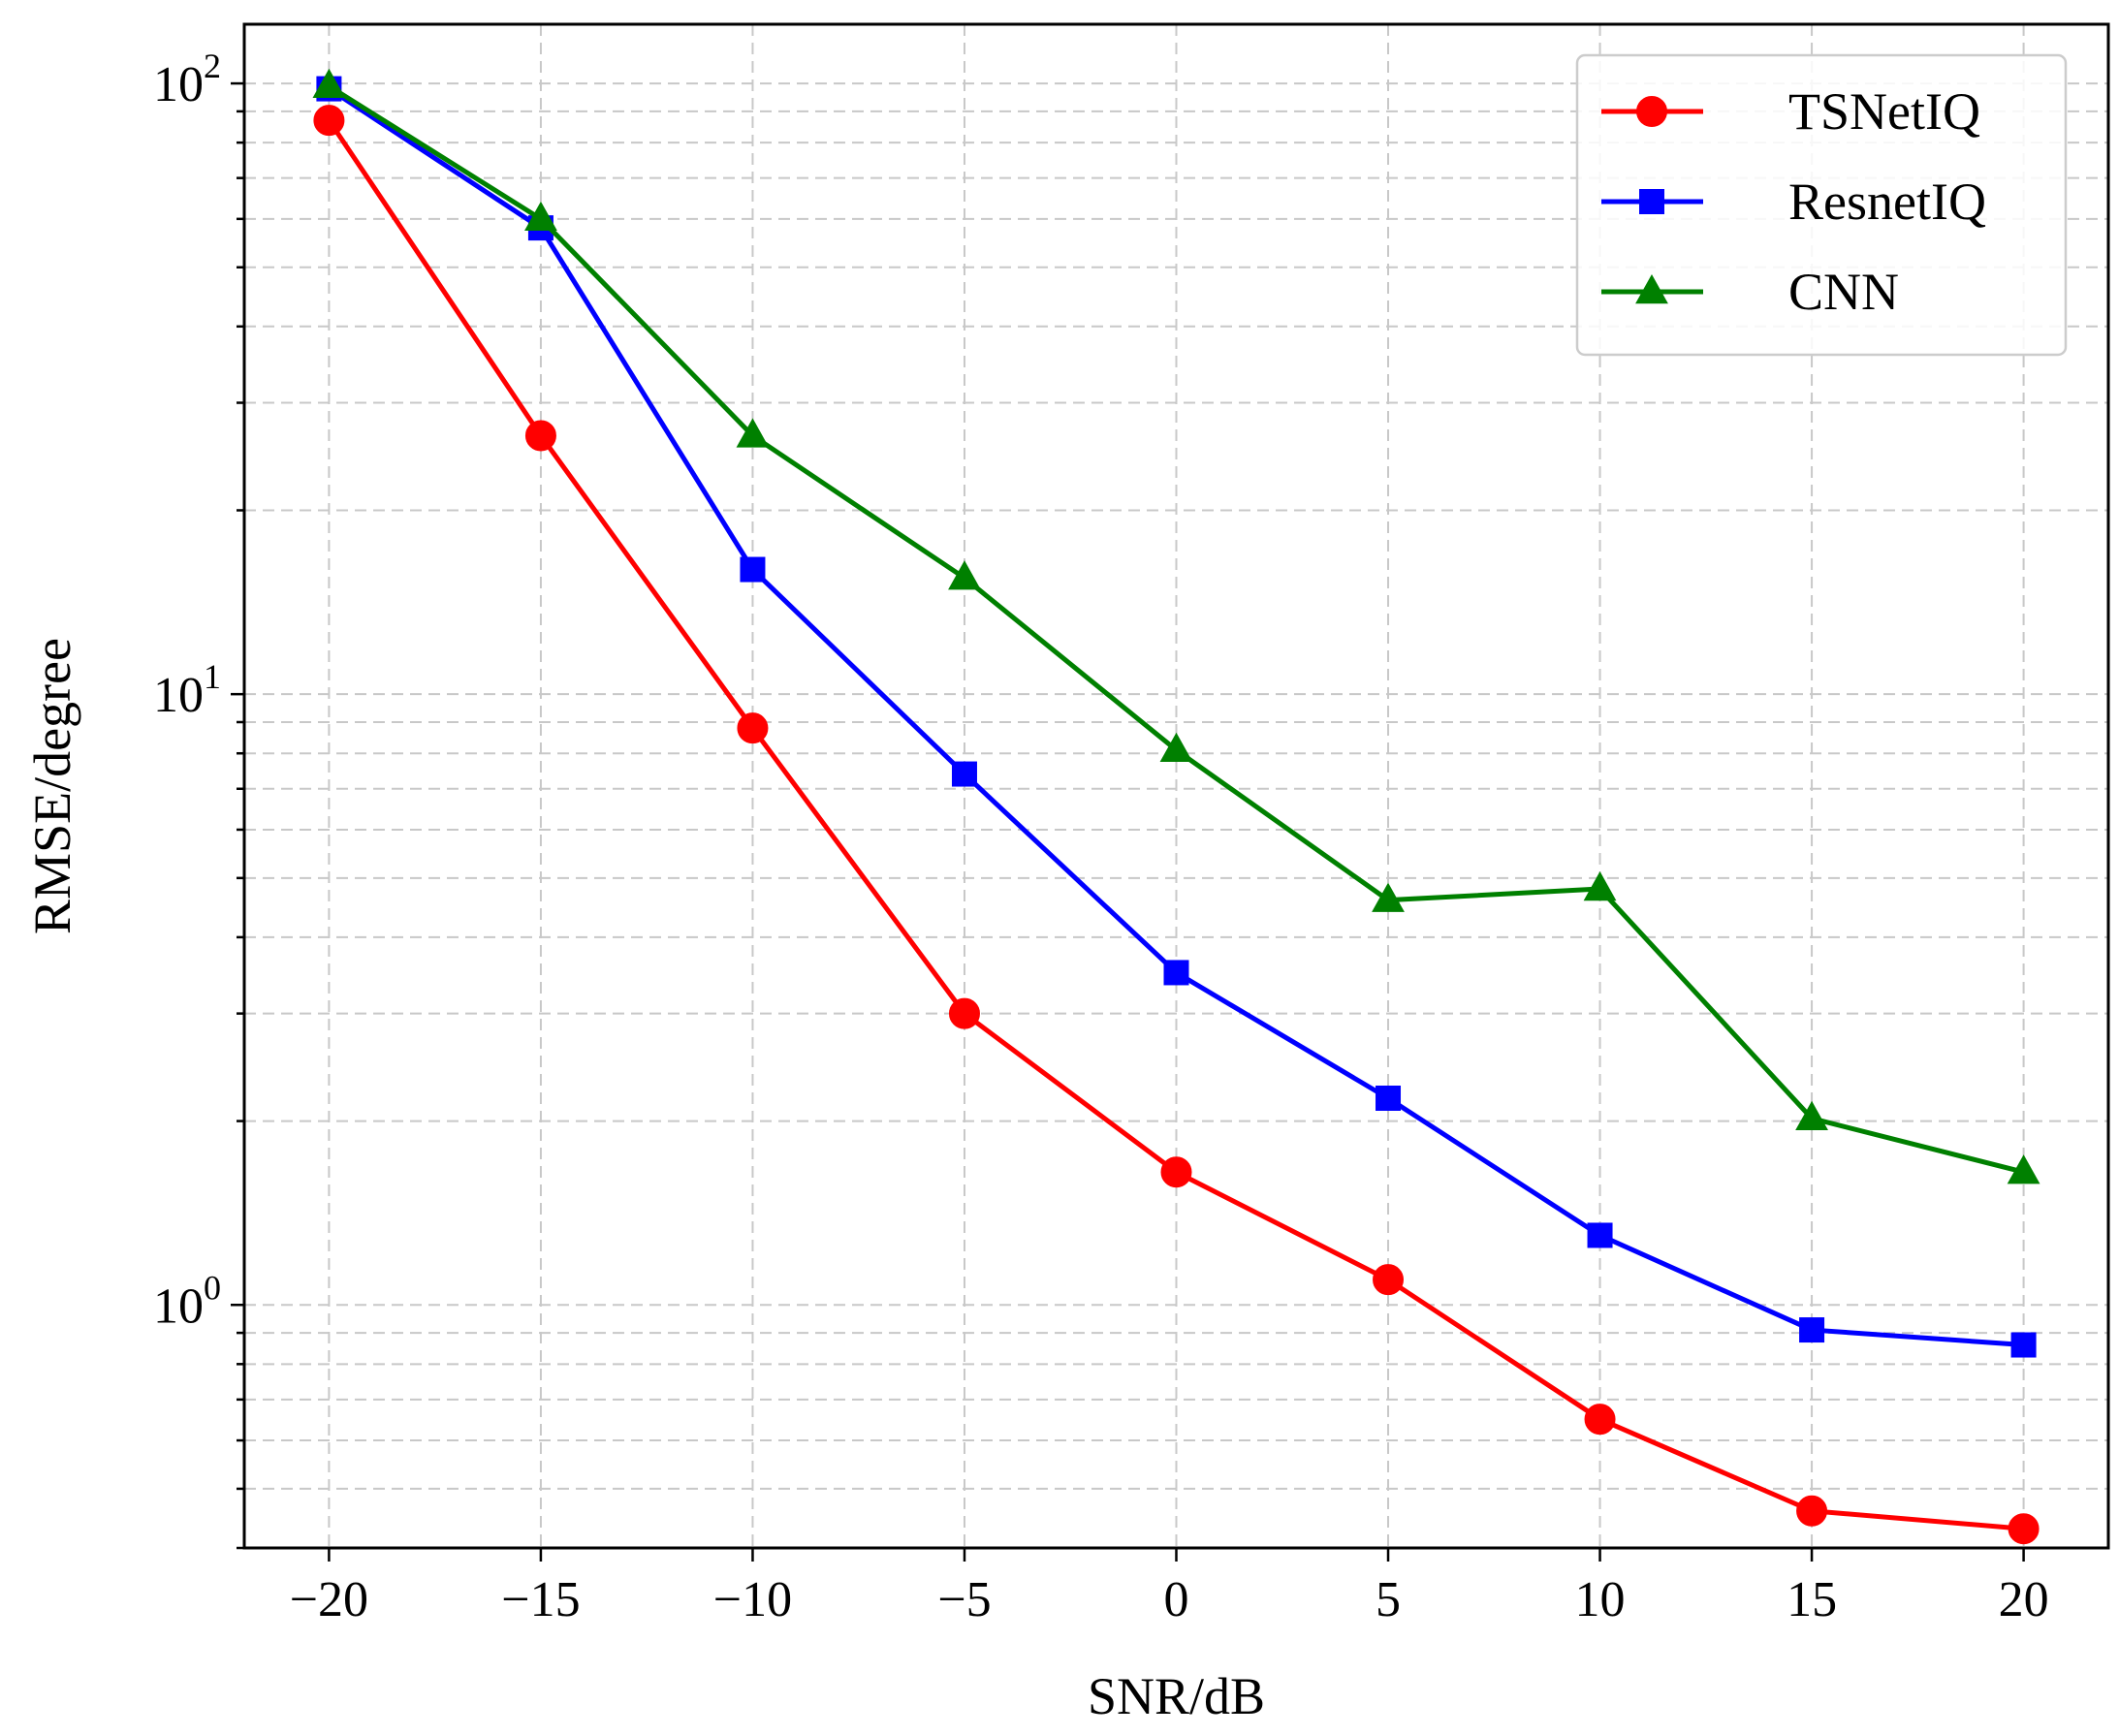 This screenshot has width=2119, height=1736. I want to click on legend-item: ResnetIQ, so click(1793, 202).